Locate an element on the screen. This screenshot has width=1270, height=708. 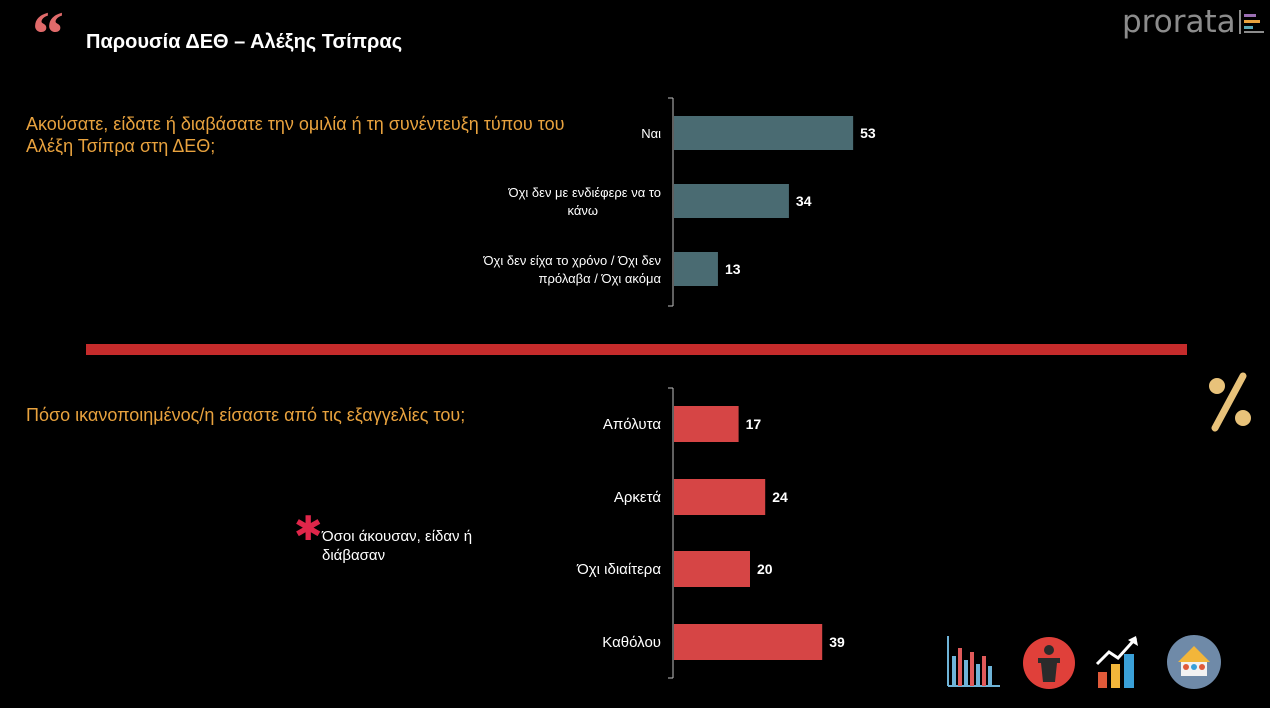
chart2-data-label: 20 is located at coordinates (765, 569).